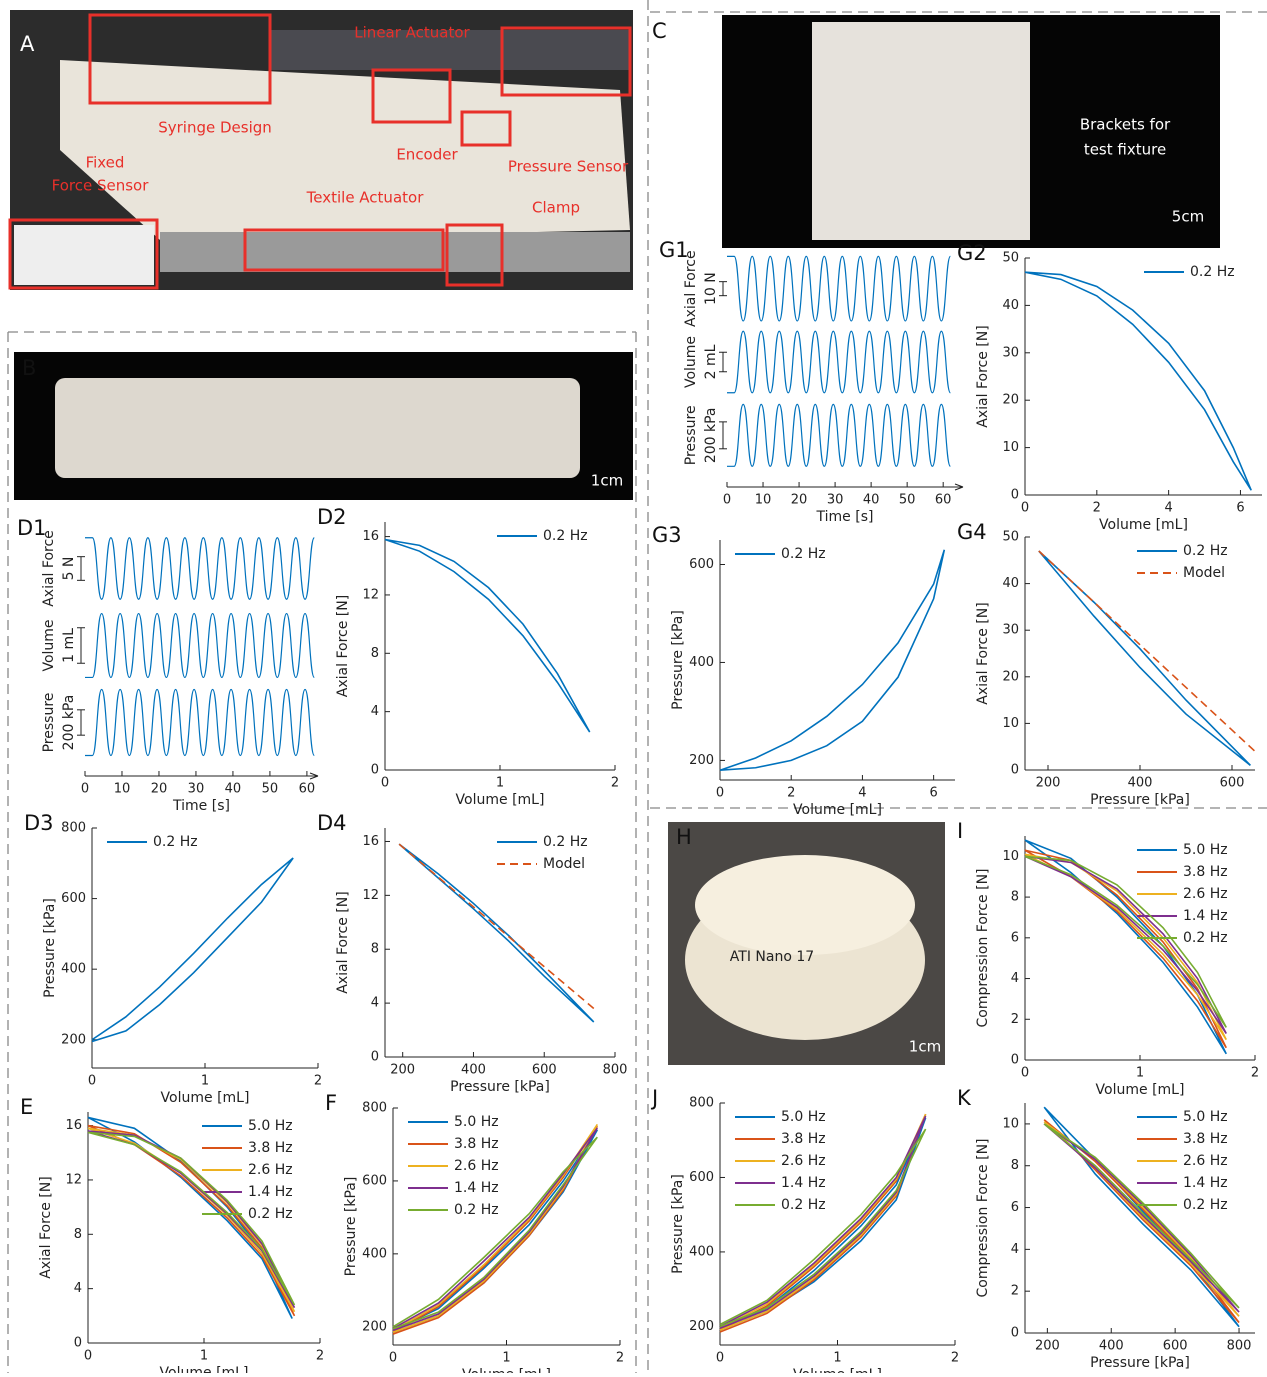  I want to click on annotation: Force Sensor, so click(101, 186).